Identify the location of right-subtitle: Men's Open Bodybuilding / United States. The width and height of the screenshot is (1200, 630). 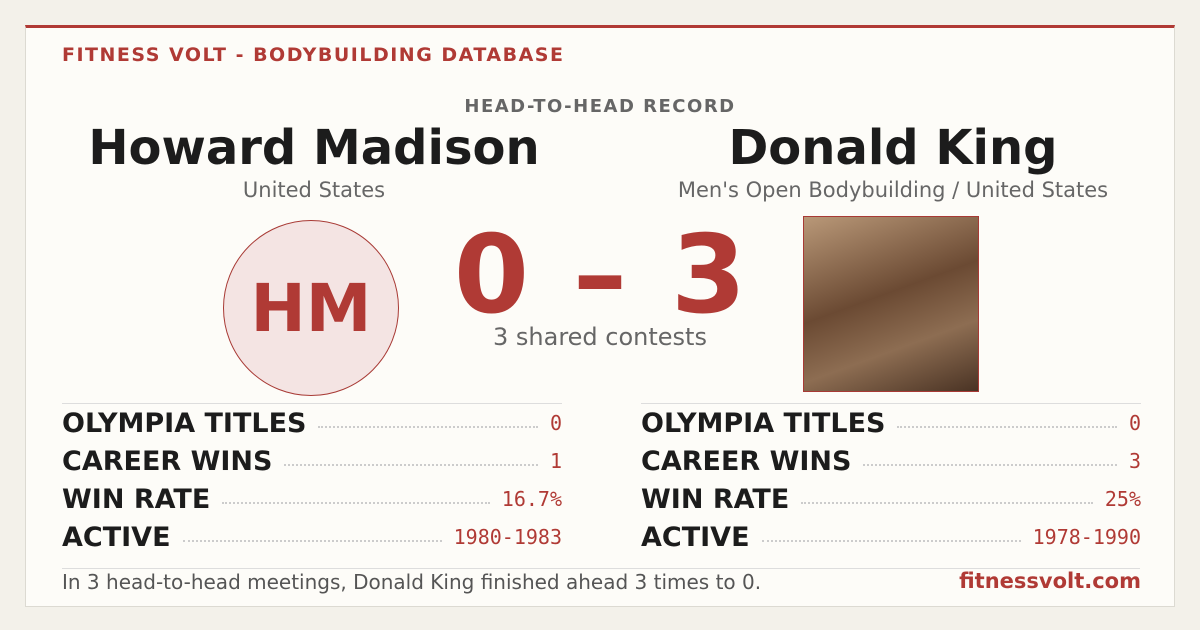
(893, 190).